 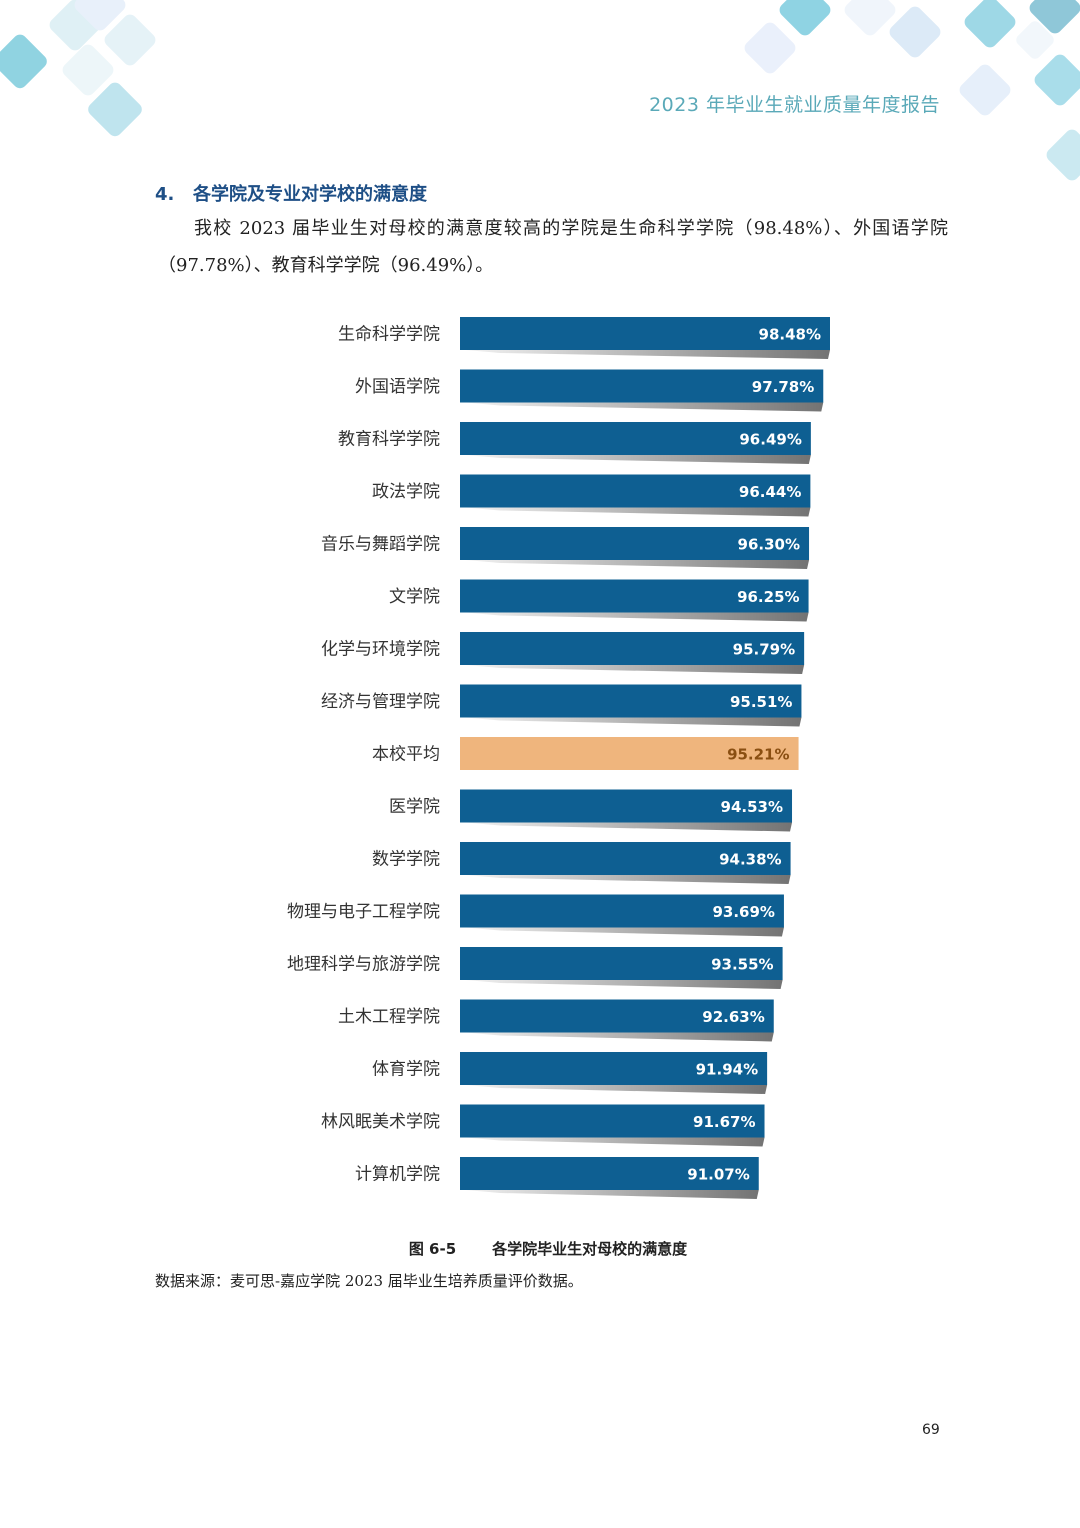 What do you see at coordinates (397, 1175) in the screenshot?
I see `bar-label: 计算机学院` at bounding box center [397, 1175].